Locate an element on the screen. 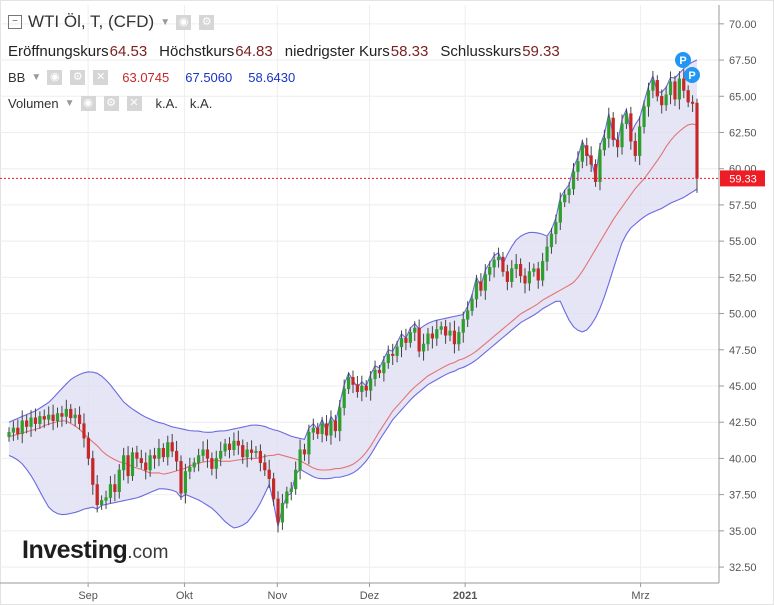 The image size is (774, 605). marker-circle is located at coordinates (683, 60).